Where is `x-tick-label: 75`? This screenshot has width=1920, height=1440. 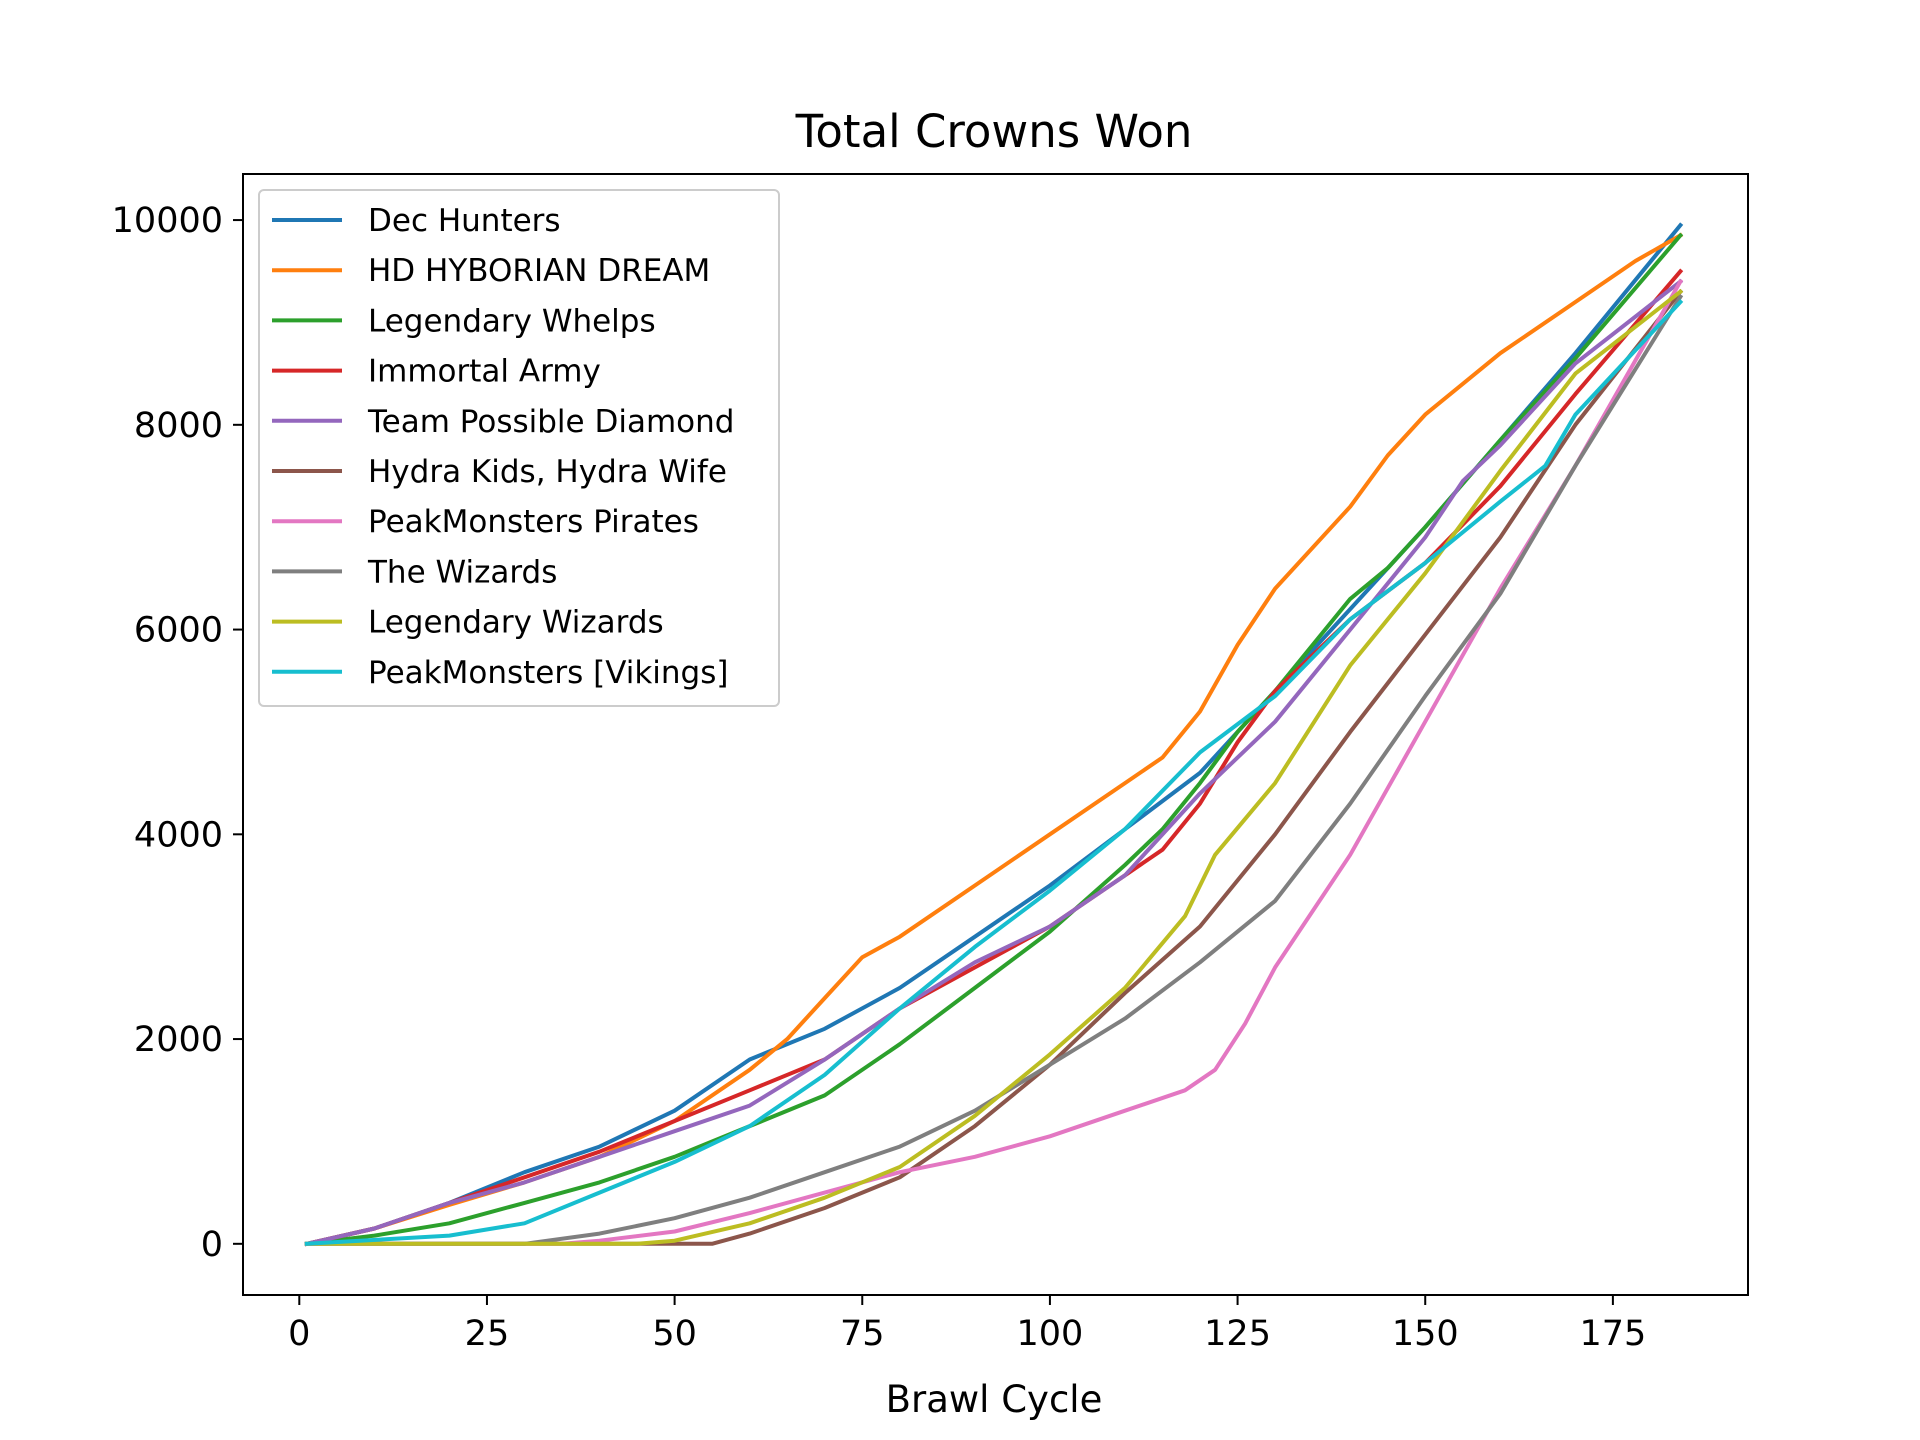 x-tick-label: 75 is located at coordinates (862, 1334).